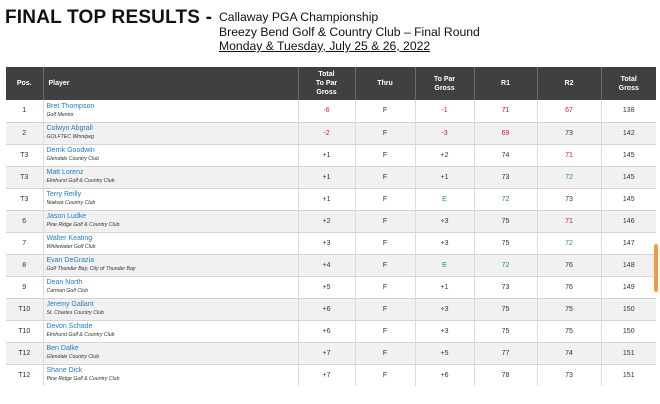 Image resolution: width=660 pixels, height=404 pixels. I want to click on player-name-link: Devon Schade, so click(69, 326).